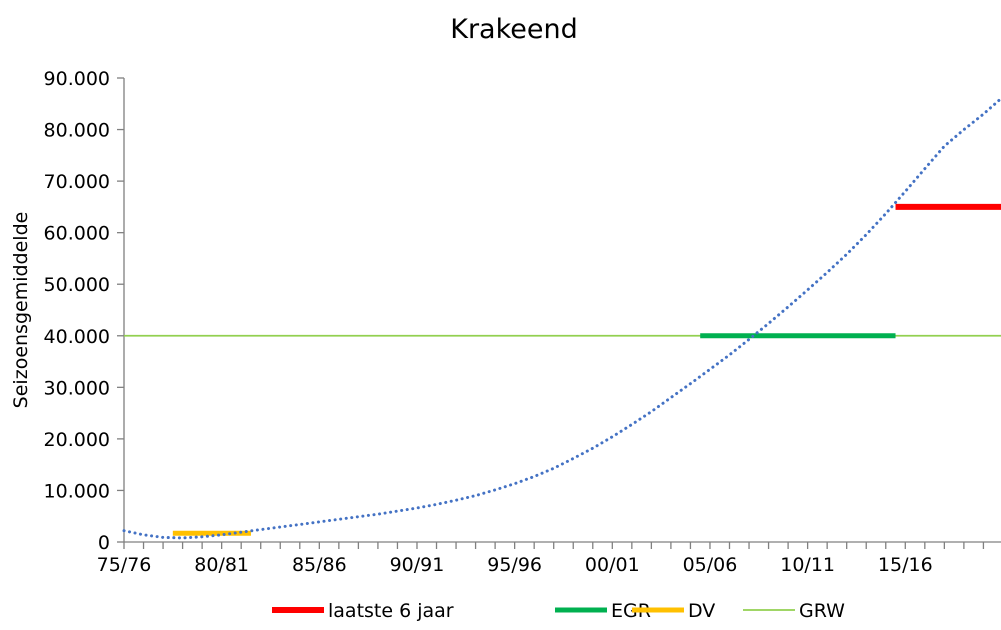  Describe the element at coordinates (514, 565) in the screenshot. I see `x-tick-label: 95/96` at that location.